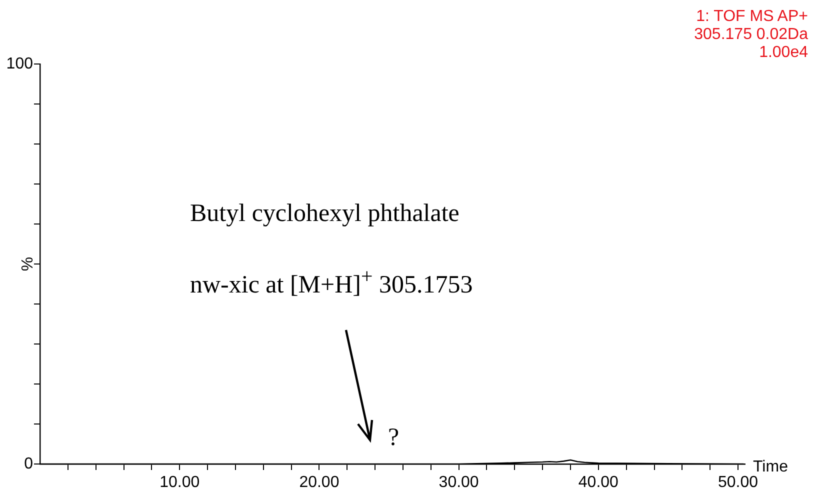 This screenshot has width=814, height=501. I want to click on x-tick-label: 40.00, so click(598, 483).